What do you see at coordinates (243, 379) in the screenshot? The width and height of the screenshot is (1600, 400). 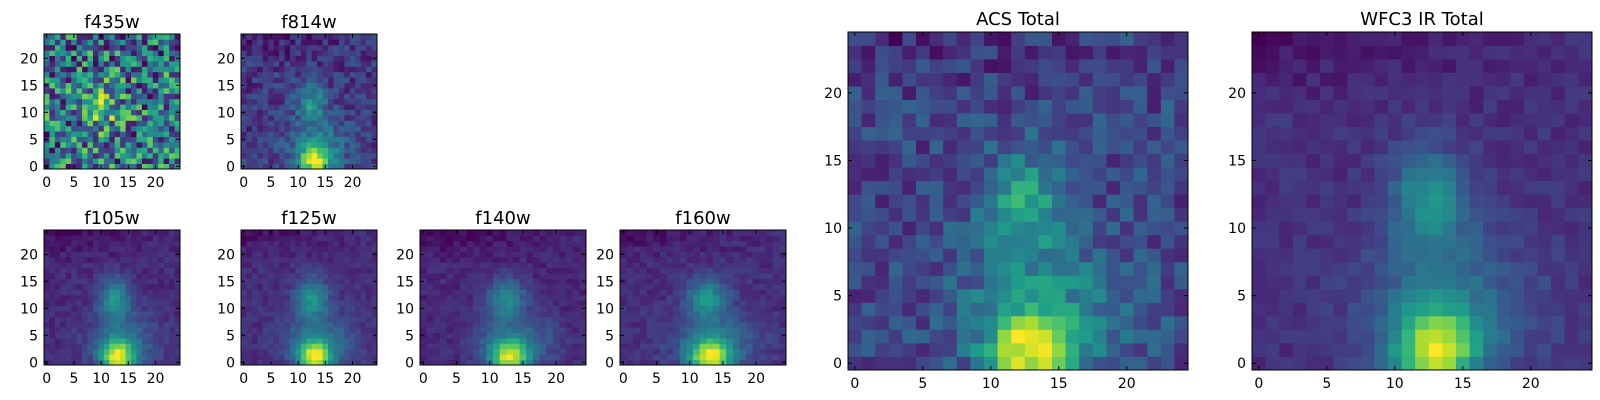 I see `x-tick-label: 0` at bounding box center [243, 379].